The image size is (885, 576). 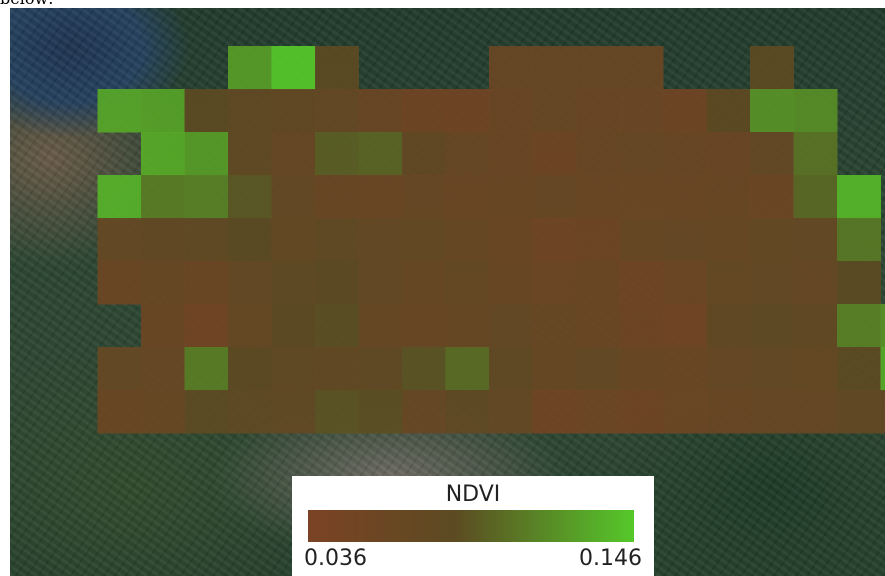 I want to click on ndvi-legend: NDVI 0.036 0.146, so click(x=473, y=526).